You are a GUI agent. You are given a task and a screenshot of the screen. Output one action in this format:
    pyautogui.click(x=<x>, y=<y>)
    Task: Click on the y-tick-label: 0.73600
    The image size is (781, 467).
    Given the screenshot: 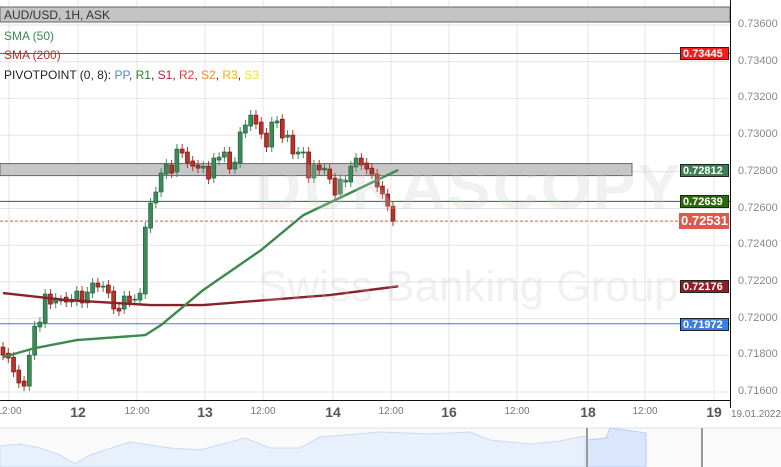 What is the action you would take?
    pyautogui.click(x=758, y=24)
    